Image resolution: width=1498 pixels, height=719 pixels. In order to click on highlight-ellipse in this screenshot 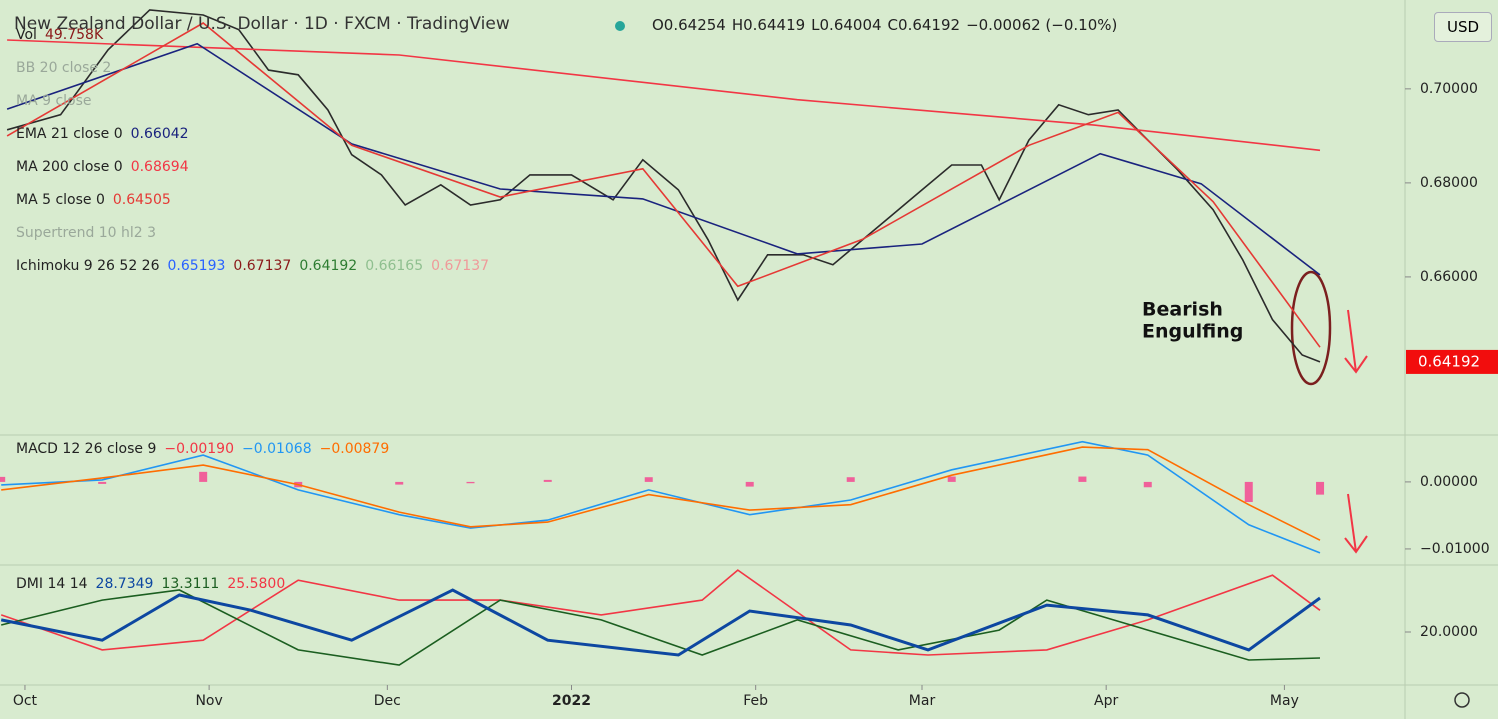, I will do `click(1311, 328)`.